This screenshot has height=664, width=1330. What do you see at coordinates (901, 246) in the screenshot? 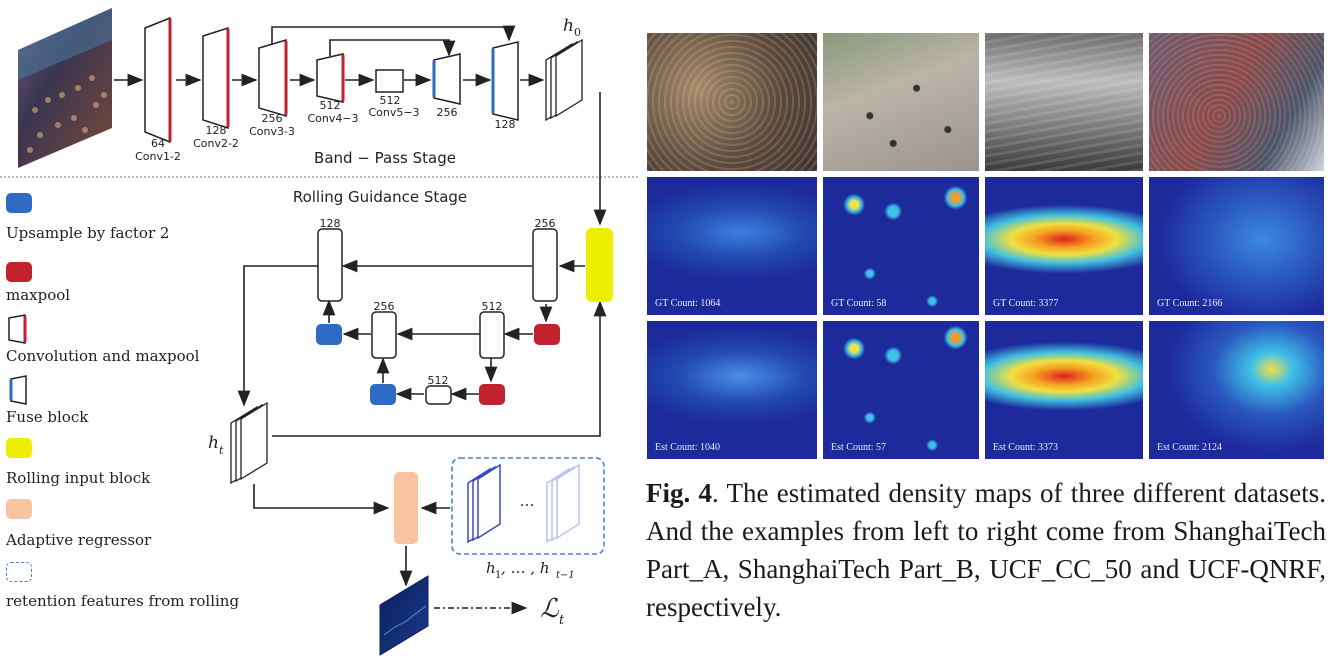
I see `gt-density-map-2: GT Count: 58` at bounding box center [901, 246].